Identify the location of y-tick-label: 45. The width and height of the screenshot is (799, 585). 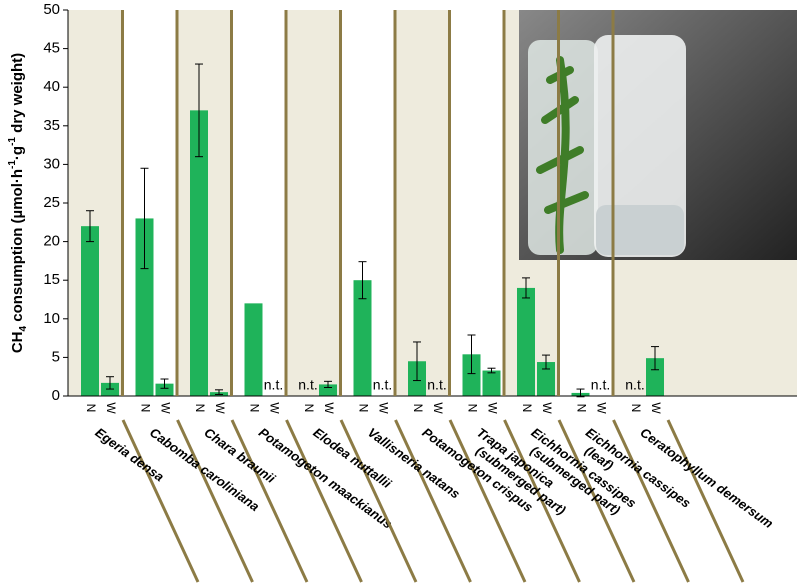
(51, 48).